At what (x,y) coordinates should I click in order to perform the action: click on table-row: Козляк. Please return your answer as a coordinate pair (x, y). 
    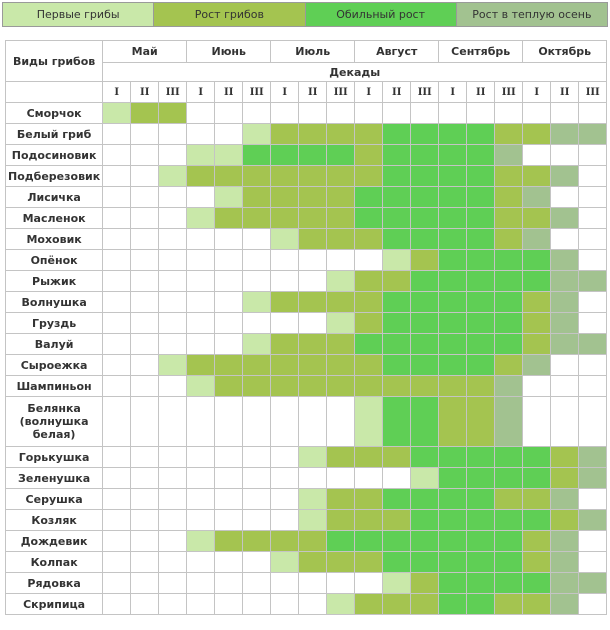
    Looking at the image, I should click on (306, 520).